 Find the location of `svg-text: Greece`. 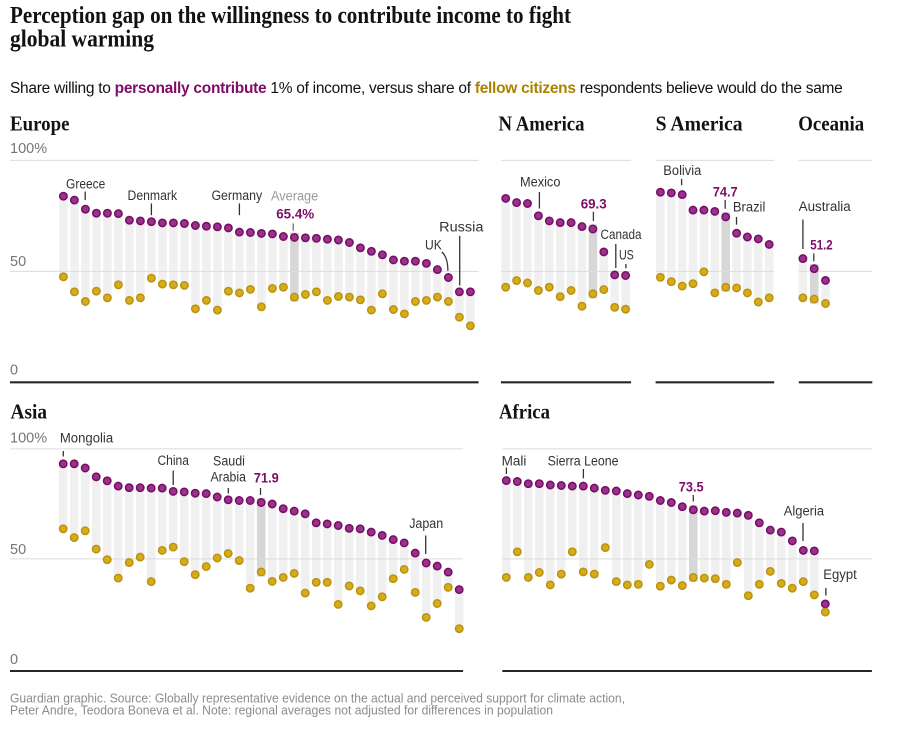

svg-text: Greece is located at coordinates (85, 184).